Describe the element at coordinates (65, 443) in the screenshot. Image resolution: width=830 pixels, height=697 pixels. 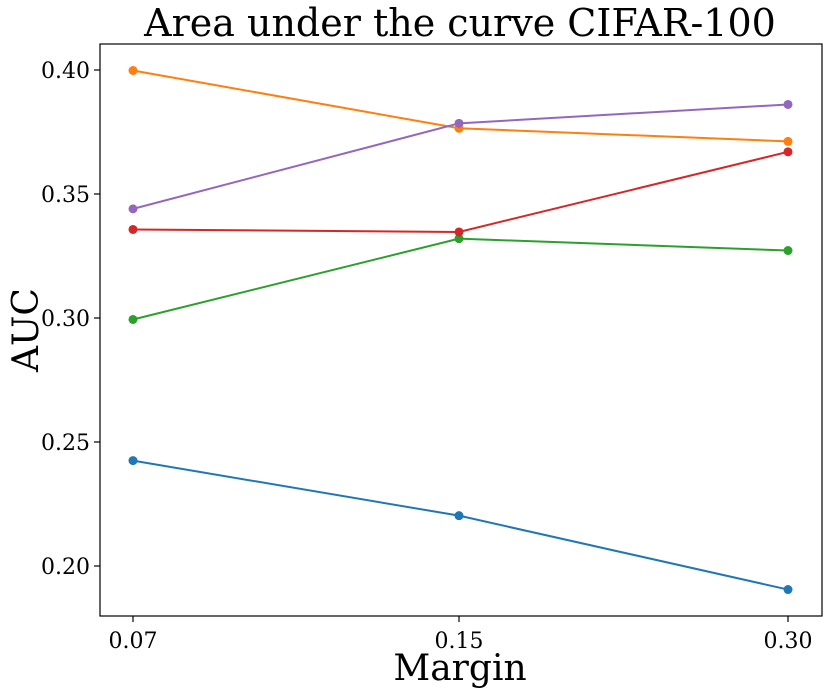
I see `y-tick-label: 0.25` at that location.